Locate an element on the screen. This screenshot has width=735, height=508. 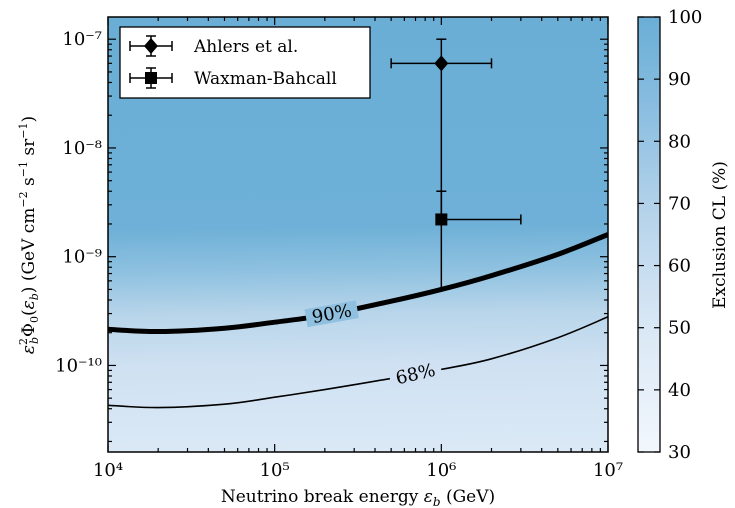
colorbar-tick-label: 30 is located at coordinates (679, 452).